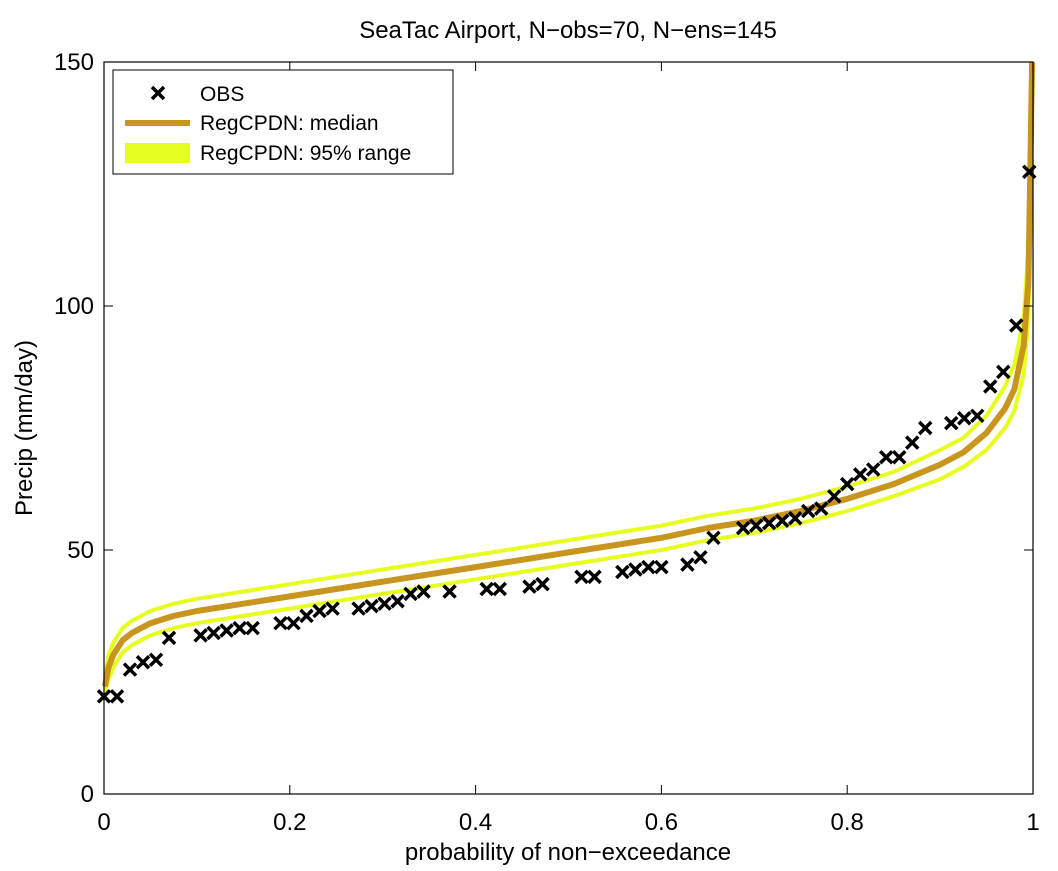 This screenshot has width=1058, height=871. I want to click on legend-label-obs: OBS, so click(222, 94).